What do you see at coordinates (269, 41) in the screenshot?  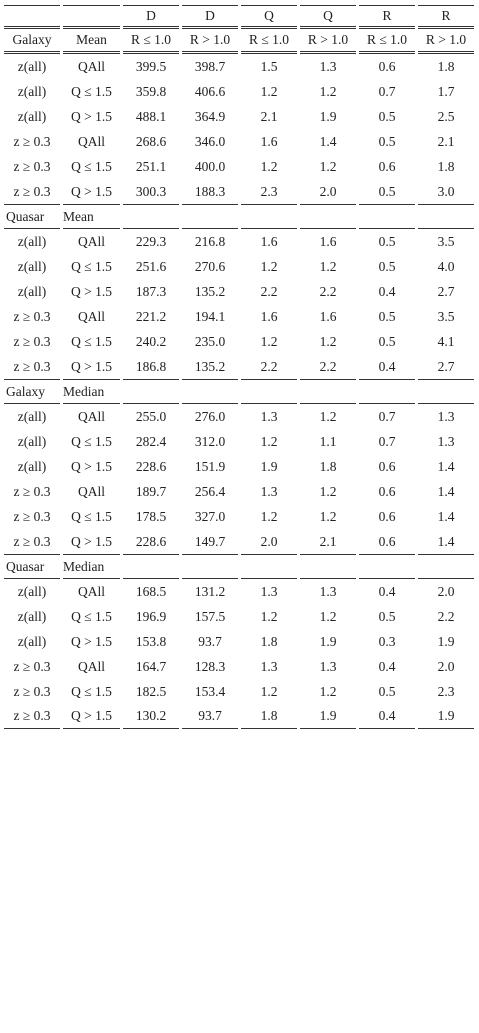 I see `column-header: R ≤ 1.0` at bounding box center [269, 41].